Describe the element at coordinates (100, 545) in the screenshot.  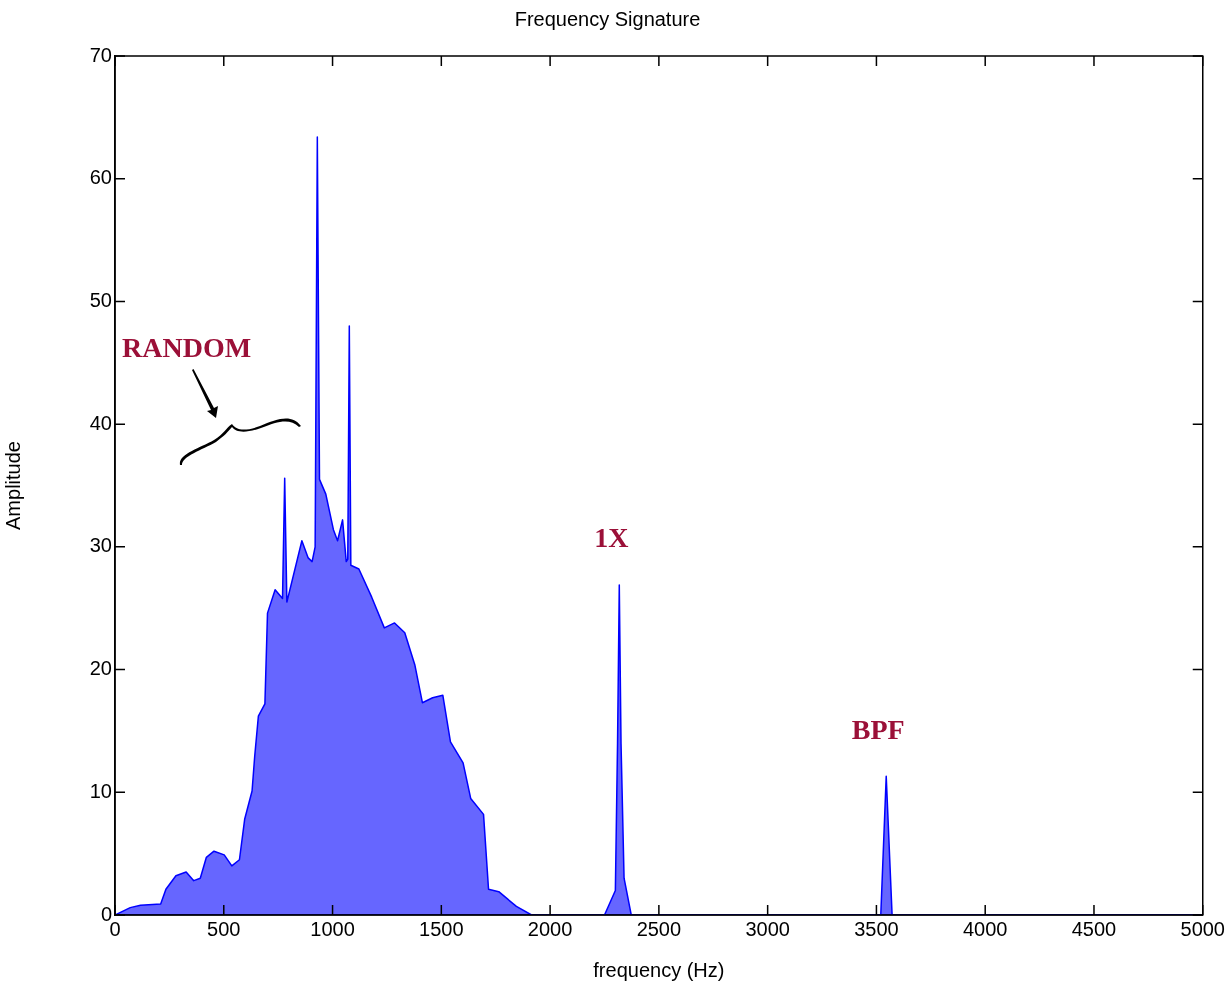
I see `y-tick-label: 30` at that location.